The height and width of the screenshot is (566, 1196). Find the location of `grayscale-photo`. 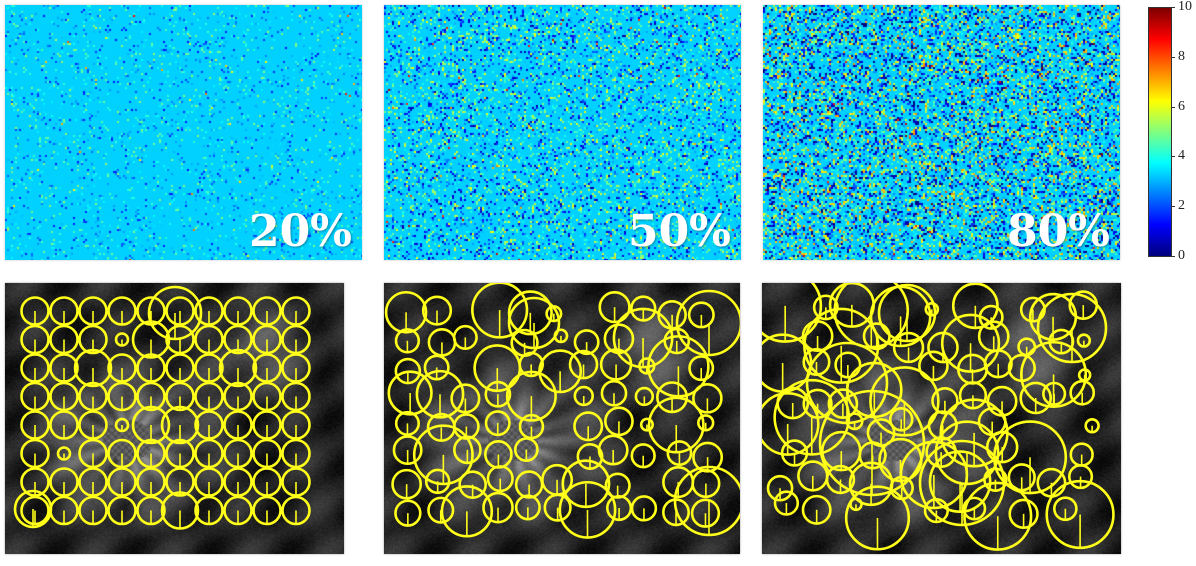

grayscale-photo is located at coordinates (941, 418).